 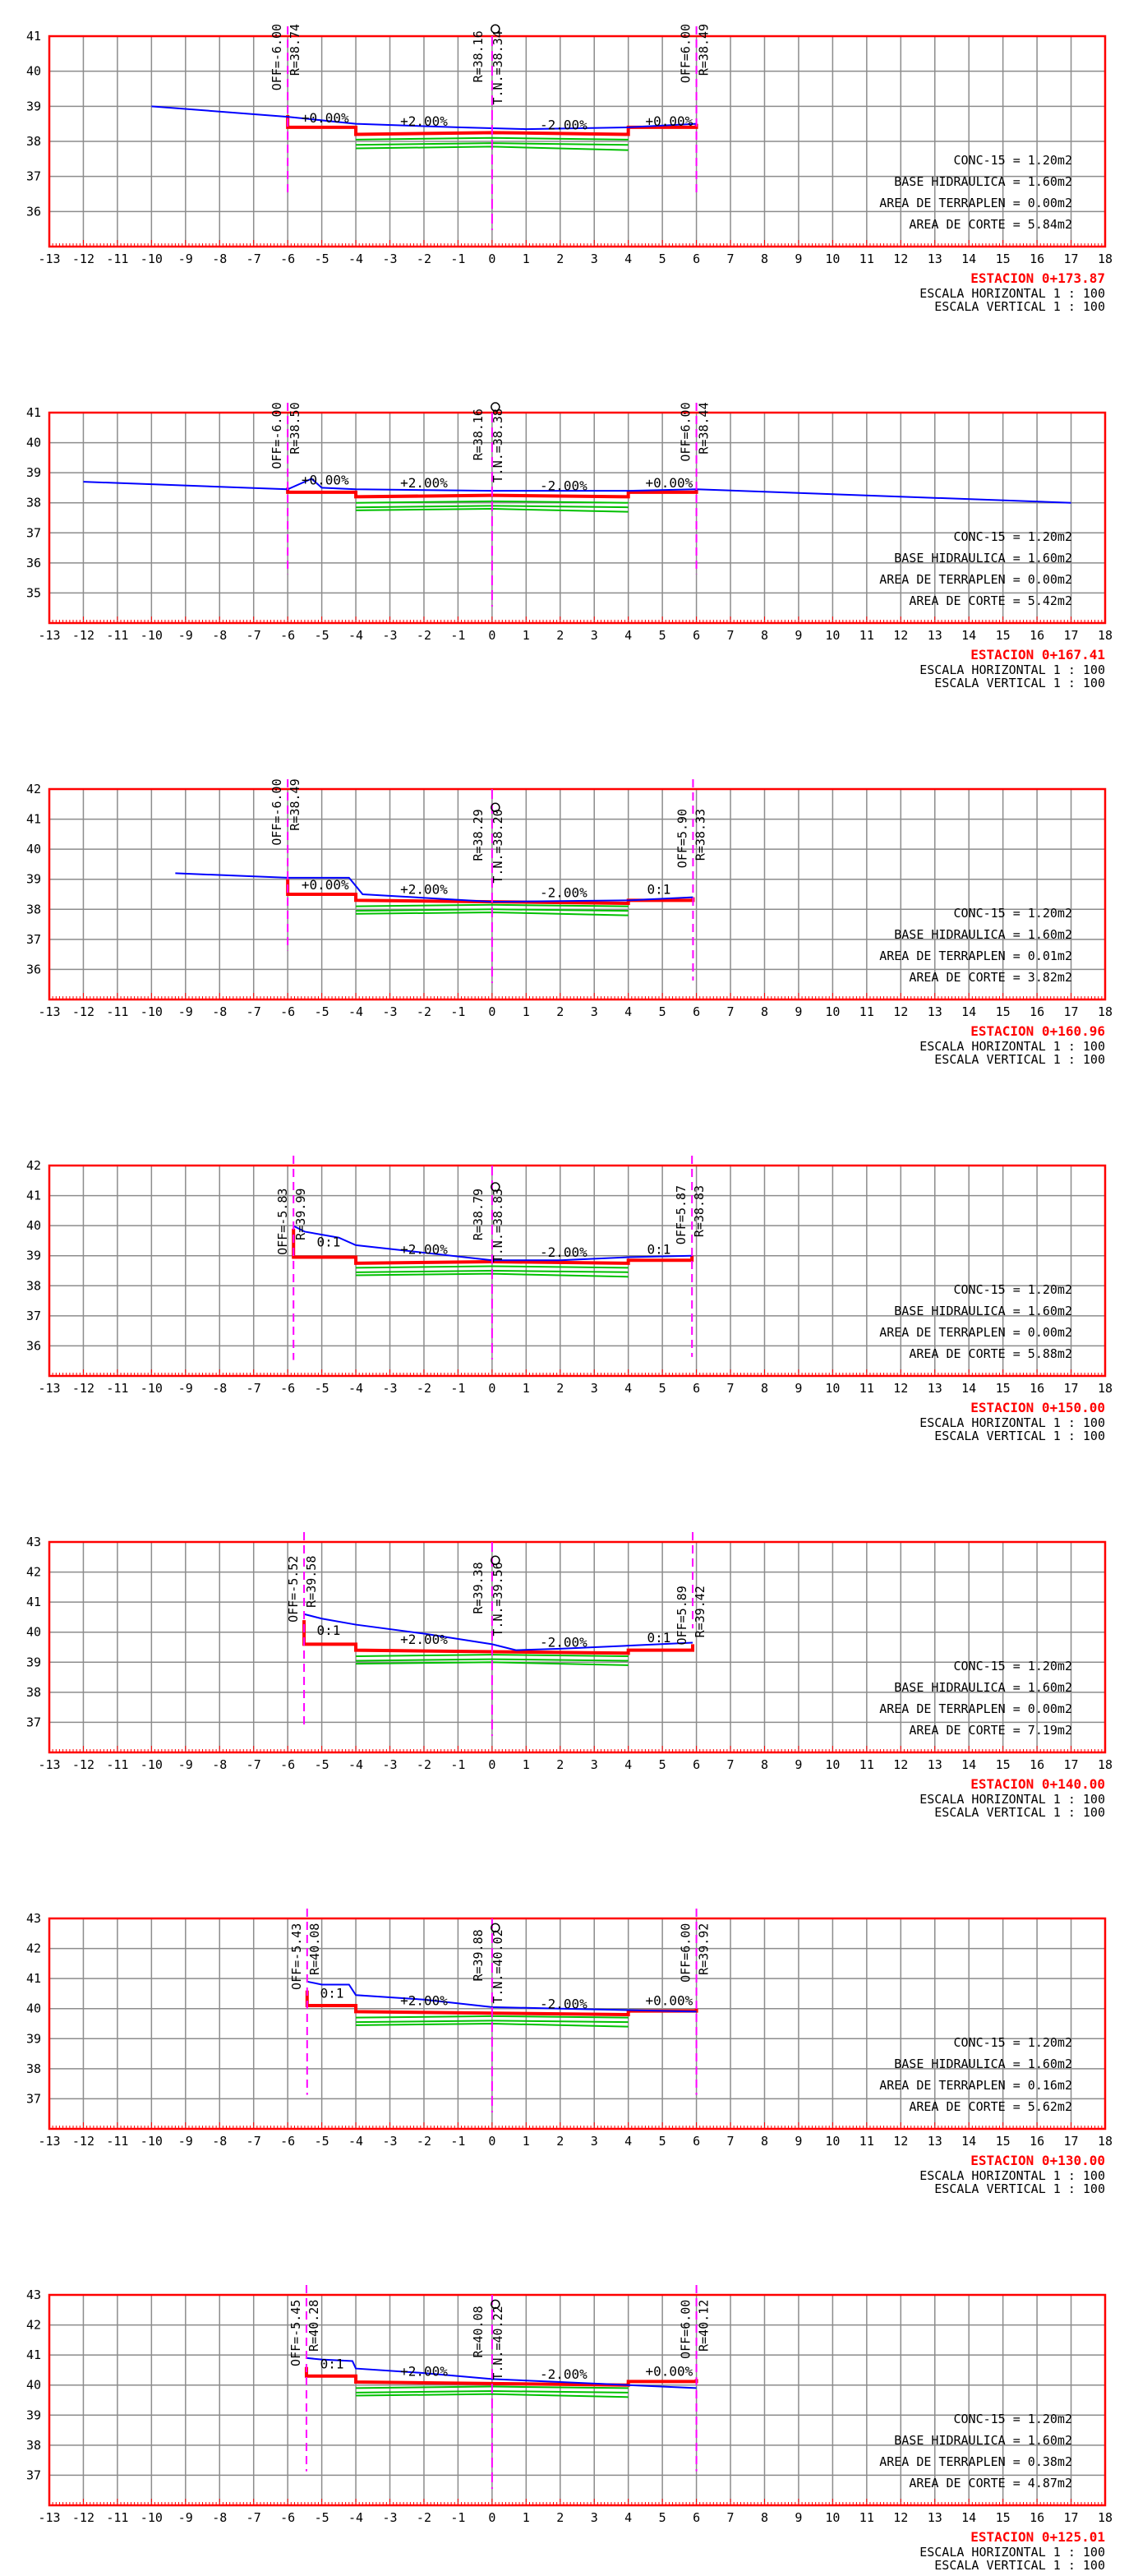 What do you see at coordinates (478, 2331) in the screenshot?
I see `center-elevation-label: R=40.08` at bounding box center [478, 2331].